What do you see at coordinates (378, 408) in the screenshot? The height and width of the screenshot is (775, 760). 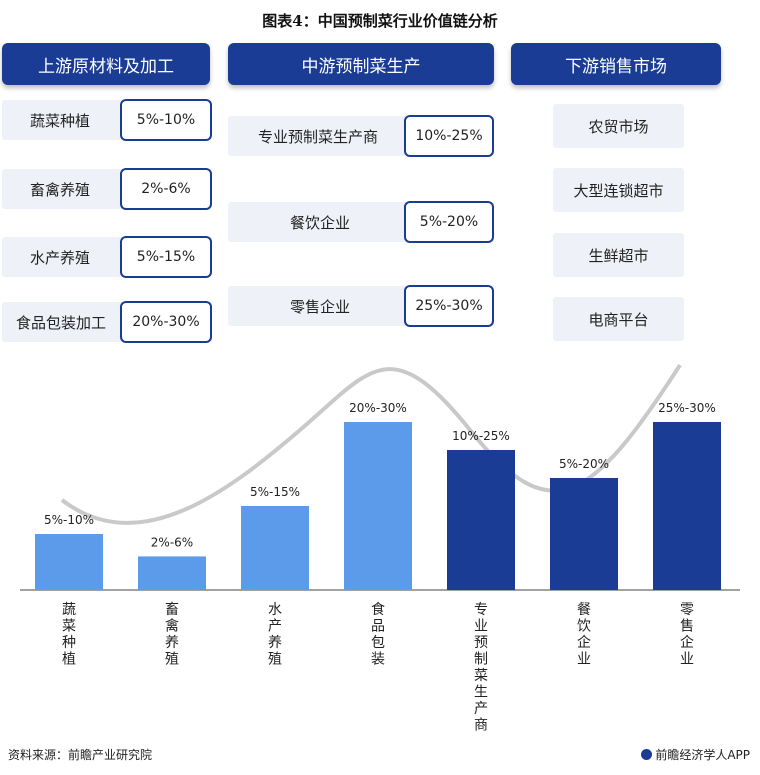 I see `data-label: 20%-30%` at bounding box center [378, 408].